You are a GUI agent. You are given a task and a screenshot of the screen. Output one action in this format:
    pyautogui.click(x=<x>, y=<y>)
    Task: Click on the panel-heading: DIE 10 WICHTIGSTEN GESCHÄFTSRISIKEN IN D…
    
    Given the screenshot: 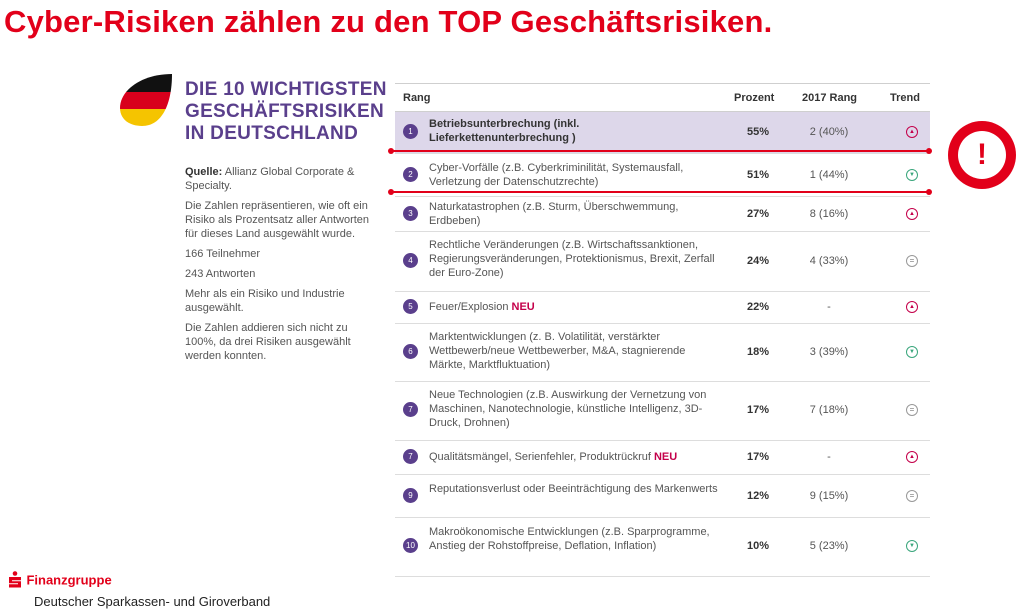 What is the action you would take?
    pyautogui.click(x=286, y=112)
    